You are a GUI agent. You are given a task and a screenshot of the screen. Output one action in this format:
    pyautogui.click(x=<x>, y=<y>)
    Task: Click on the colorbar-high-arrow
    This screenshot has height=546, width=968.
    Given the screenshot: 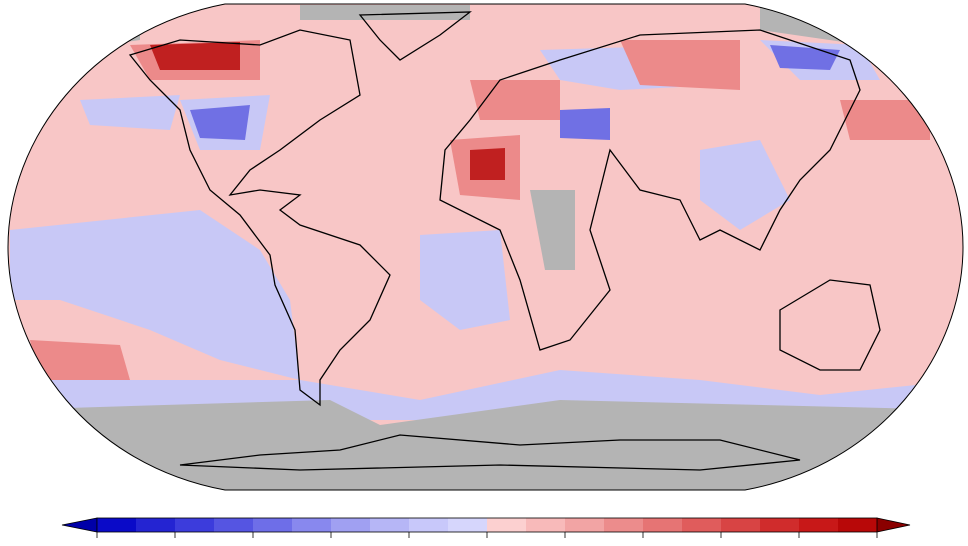 What is the action you would take?
    pyautogui.click(x=893, y=525)
    